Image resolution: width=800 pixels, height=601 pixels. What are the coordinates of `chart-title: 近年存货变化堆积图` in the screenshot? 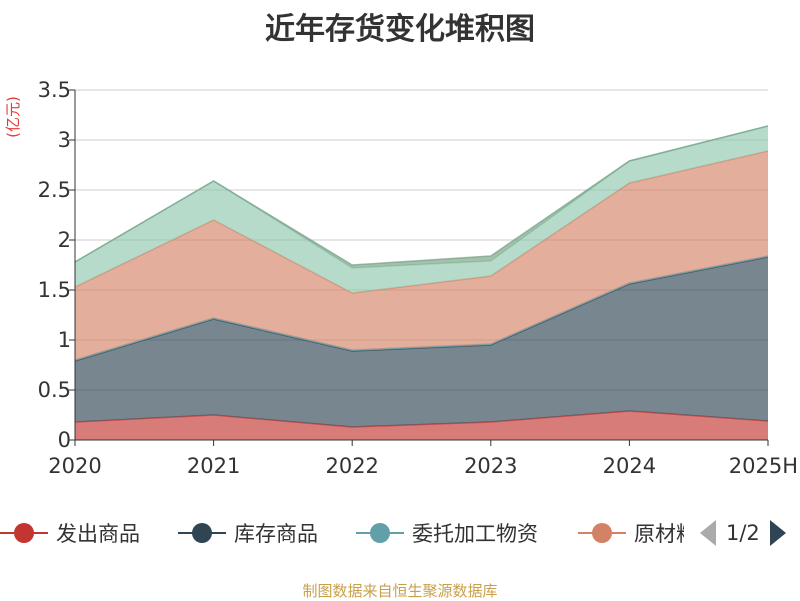 It's located at (400, 29).